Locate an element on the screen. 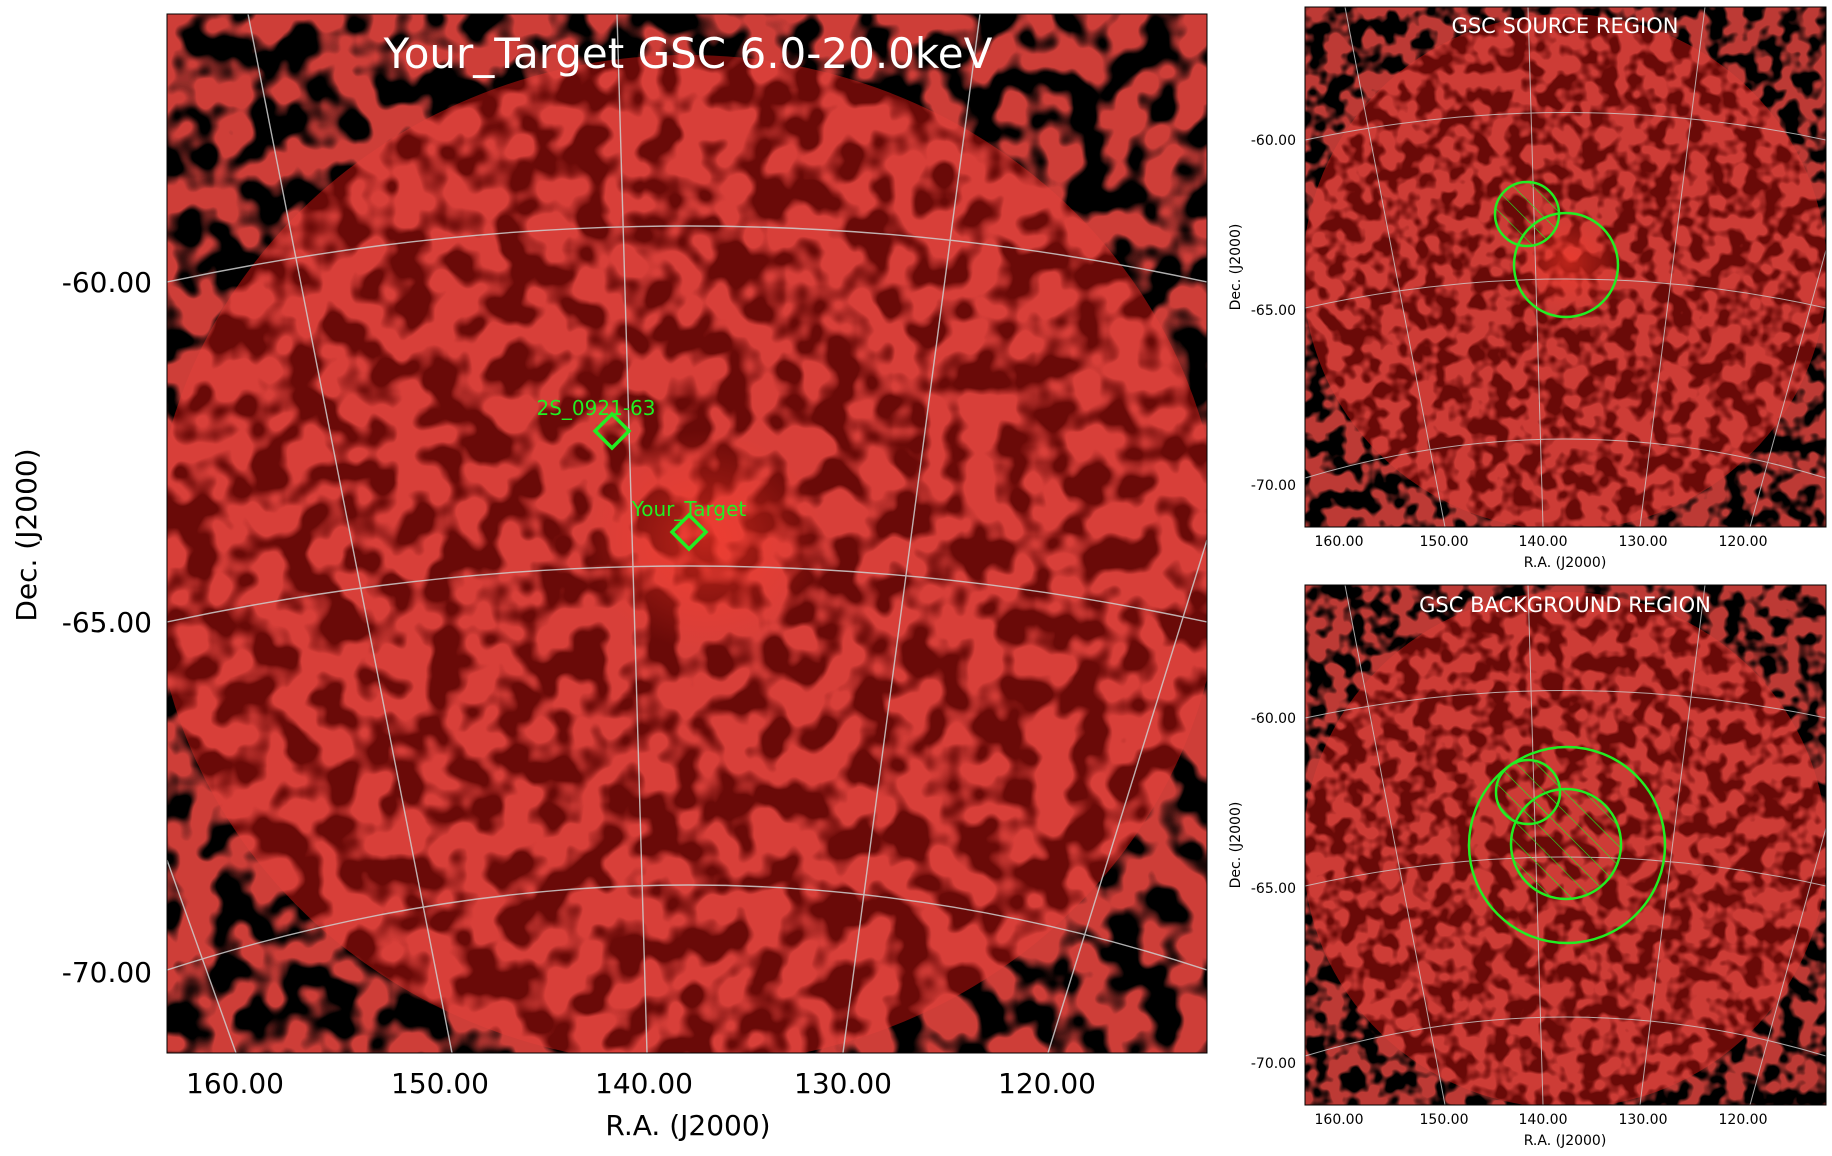 This screenshot has width=1832, height=1156. source-x-ticks: 160.00 150.00 140.00 130.00 120.00 is located at coordinates (1541, 542).